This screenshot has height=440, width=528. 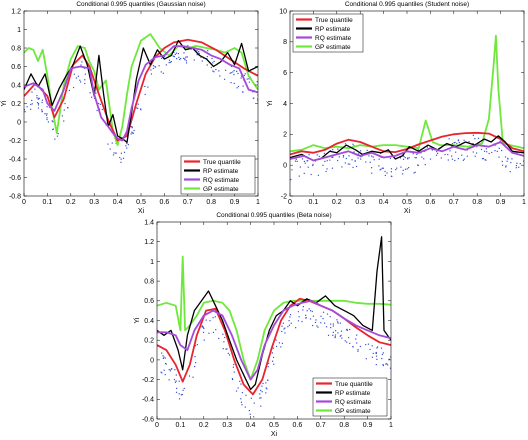 What do you see at coordinates (285, 166) in the screenshot?
I see `y-tick-label: 0` at bounding box center [285, 166].